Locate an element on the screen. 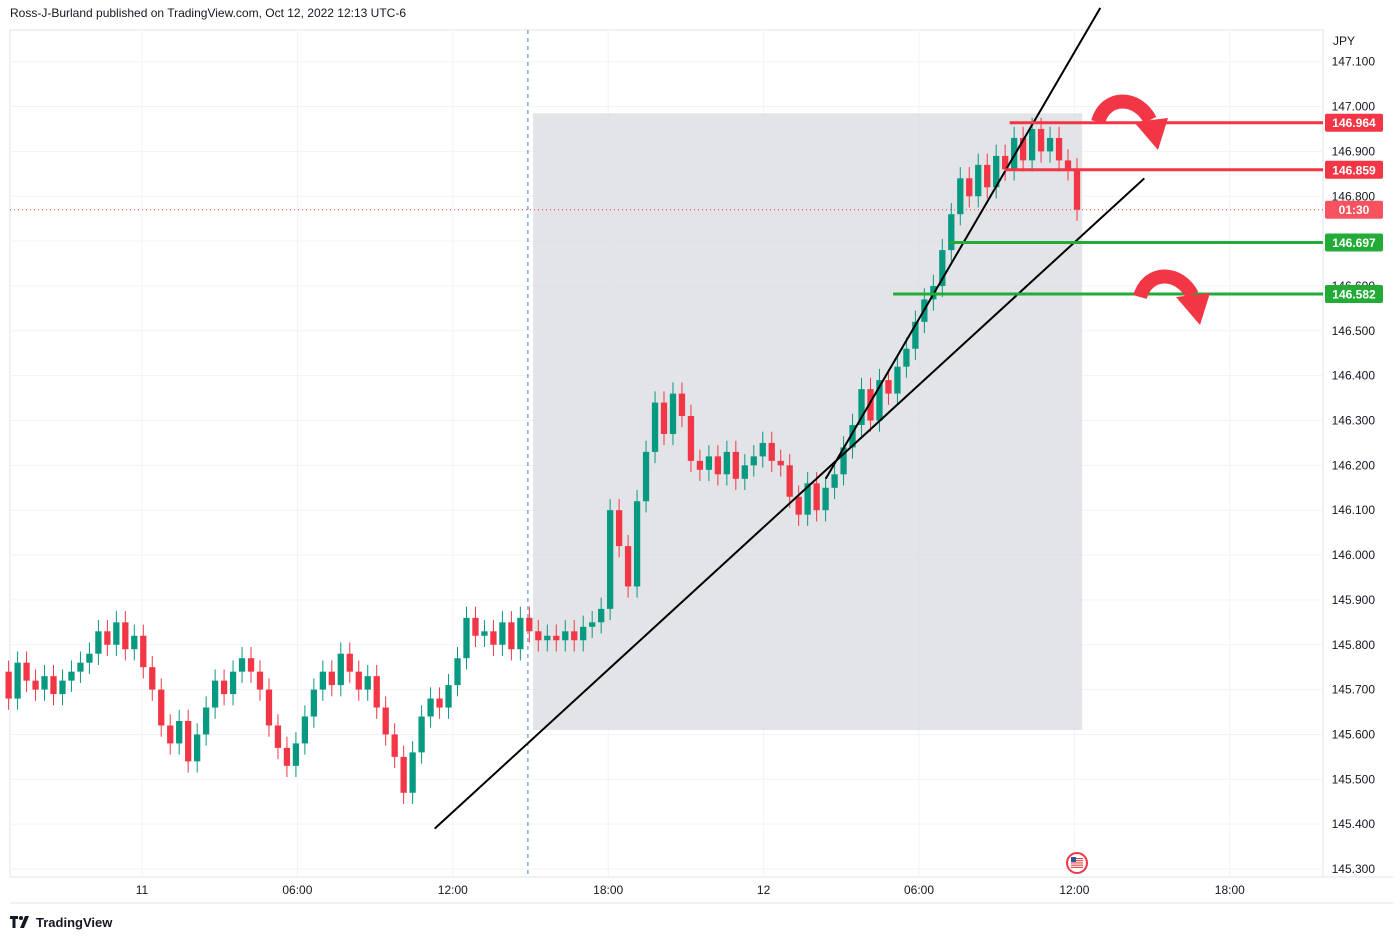 This screenshot has width=1397, height=944. y-tick-label: 145.900 is located at coordinates (1354, 600).